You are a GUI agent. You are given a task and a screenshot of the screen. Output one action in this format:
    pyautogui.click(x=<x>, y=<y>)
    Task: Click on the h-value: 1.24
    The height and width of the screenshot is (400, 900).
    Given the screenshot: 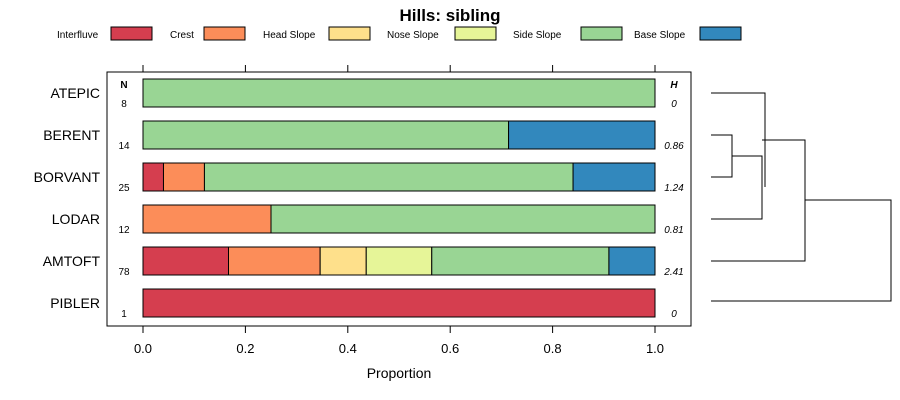 What is the action you would take?
    pyautogui.click(x=674, y=188)
    